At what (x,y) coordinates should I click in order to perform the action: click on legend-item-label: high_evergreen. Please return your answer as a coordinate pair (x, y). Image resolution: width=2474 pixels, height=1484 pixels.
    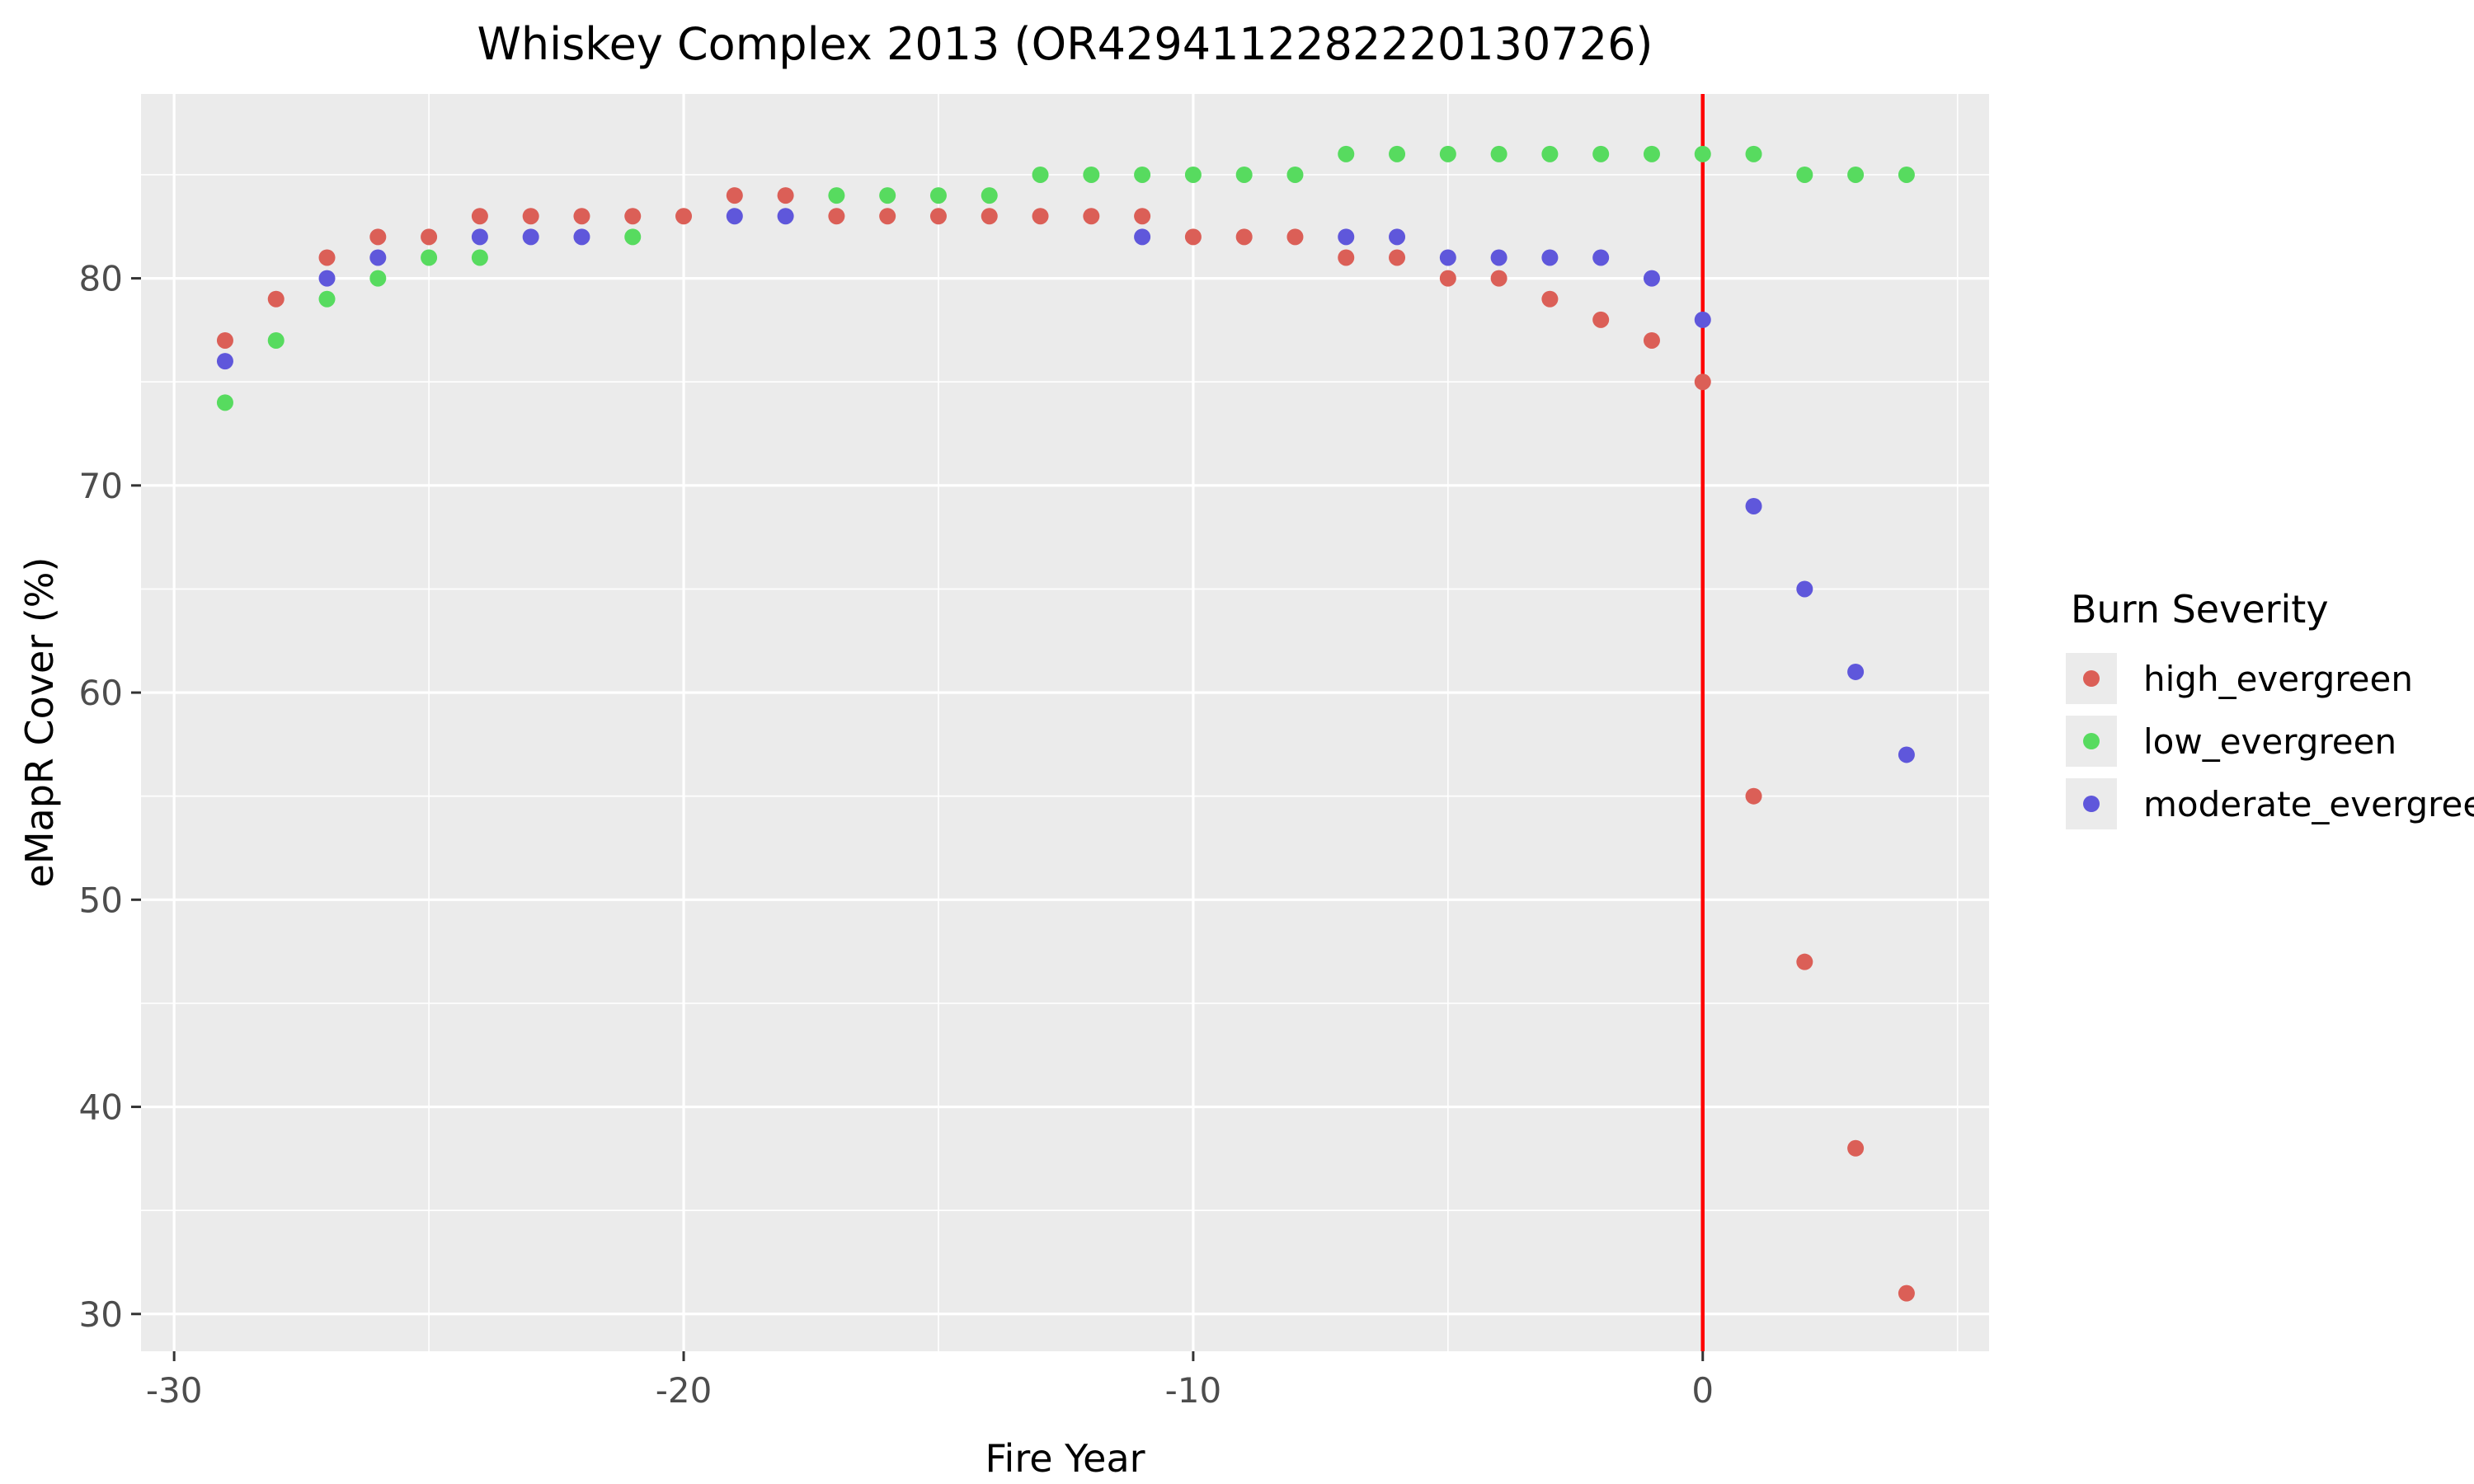
    Looking at the image, I should click on (2278, 678).